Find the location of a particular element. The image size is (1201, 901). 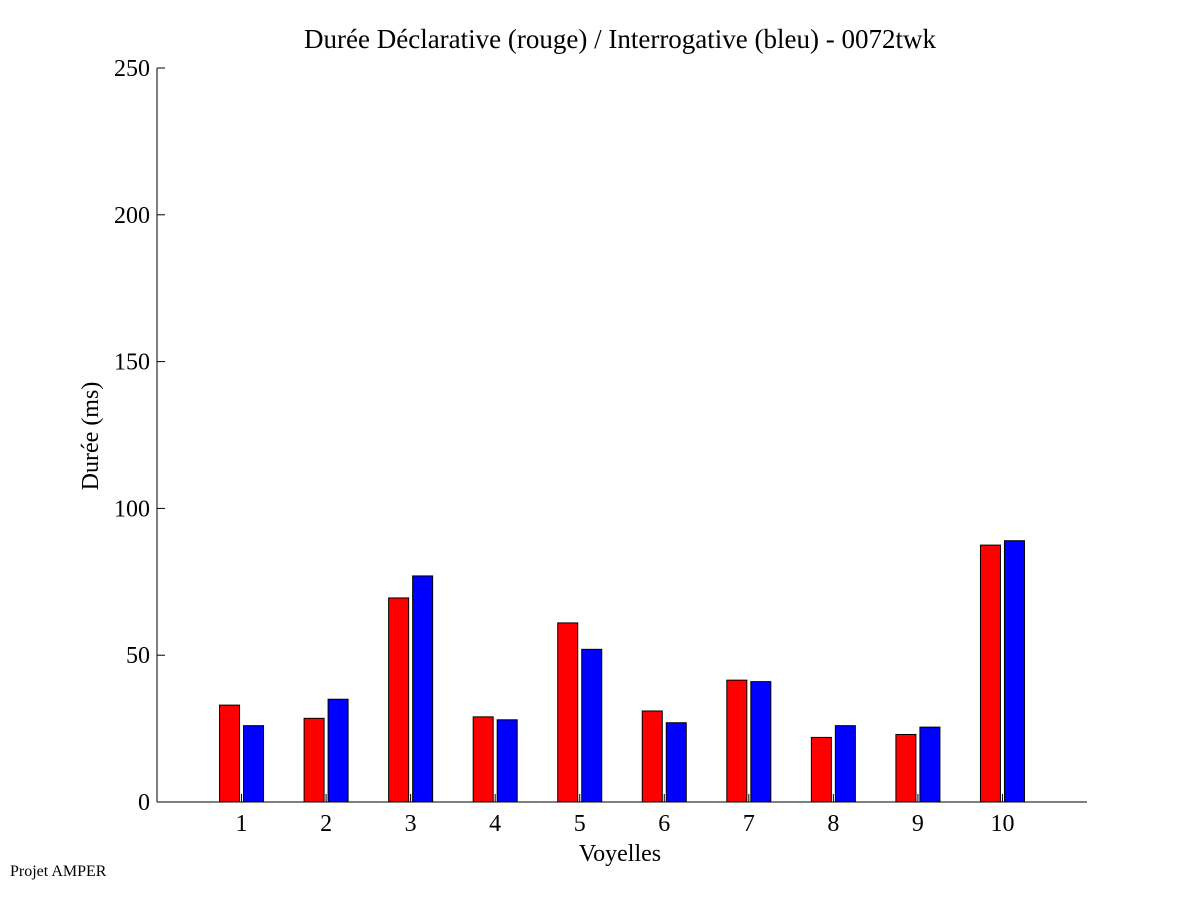

x-tick-label: 5 is located at coordinates (580, 824).